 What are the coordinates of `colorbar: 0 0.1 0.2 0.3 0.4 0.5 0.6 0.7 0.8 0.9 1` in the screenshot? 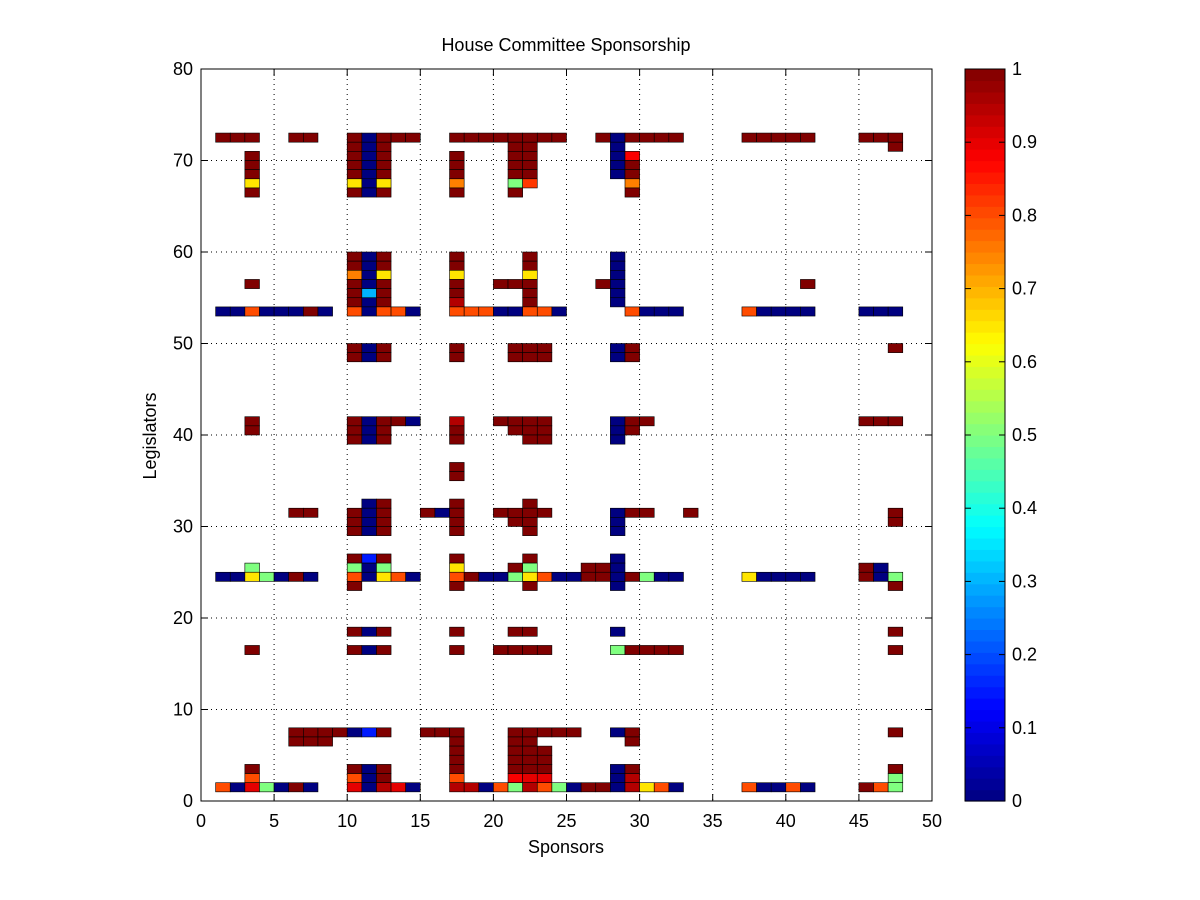 It's located at (1000, 435).